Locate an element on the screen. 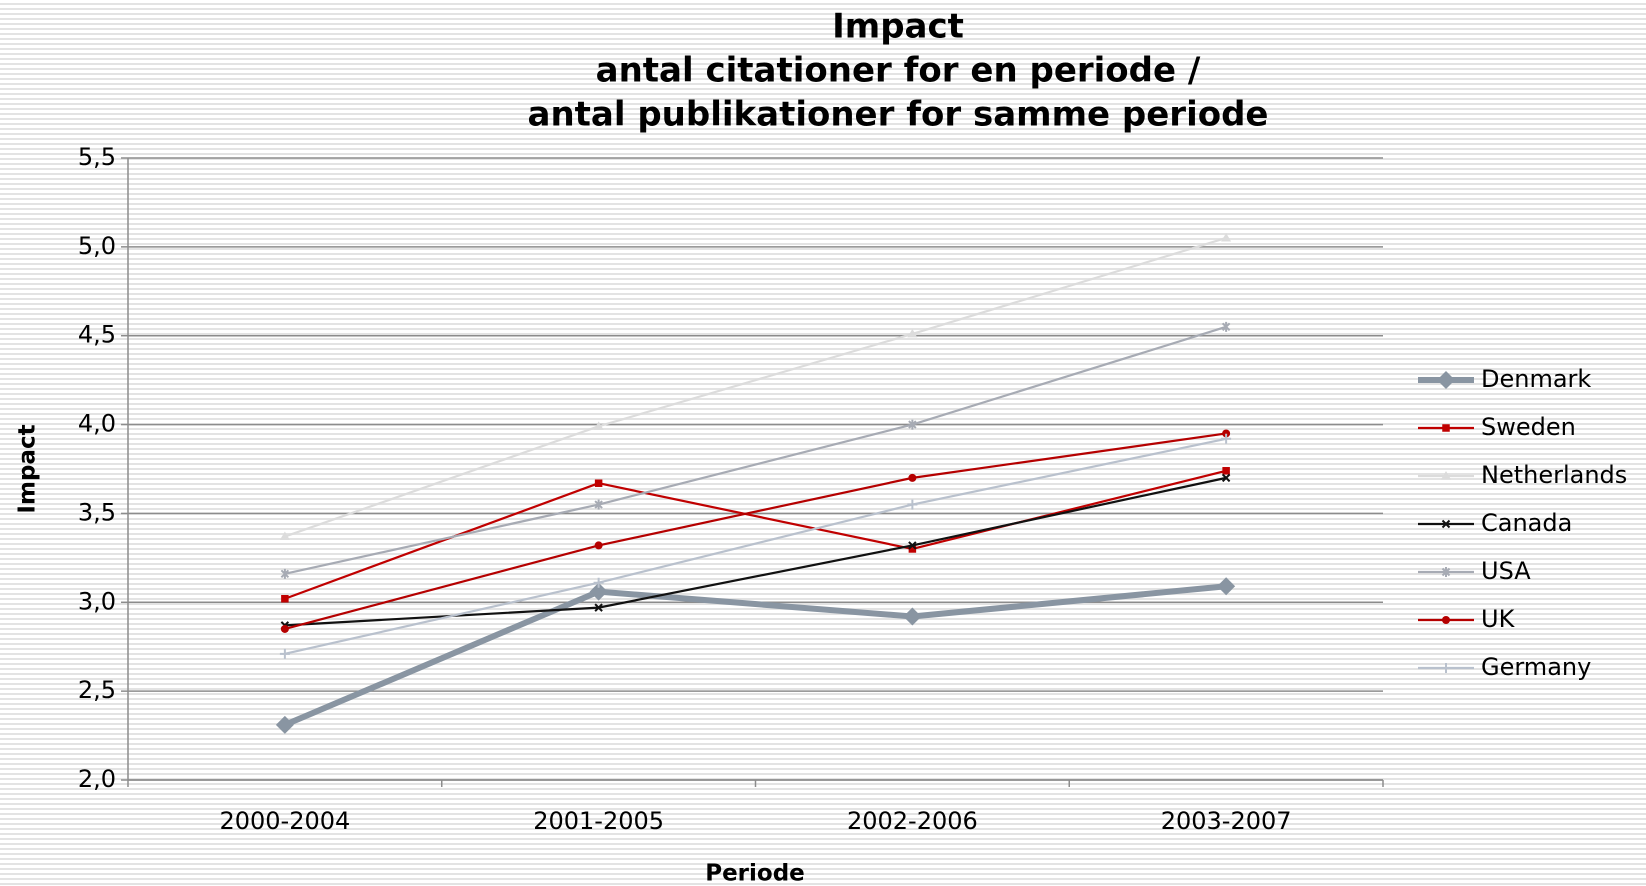 Image resolution: width=1646 pixels, height=886 pixels. y-tick-label: 2,0 is located at coordinates (97, 779).